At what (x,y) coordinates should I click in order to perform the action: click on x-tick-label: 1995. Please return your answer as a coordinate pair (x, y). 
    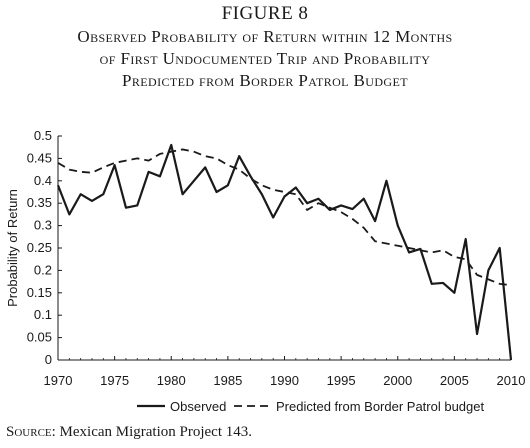
    Looking at the image, I should click on (341, 380).